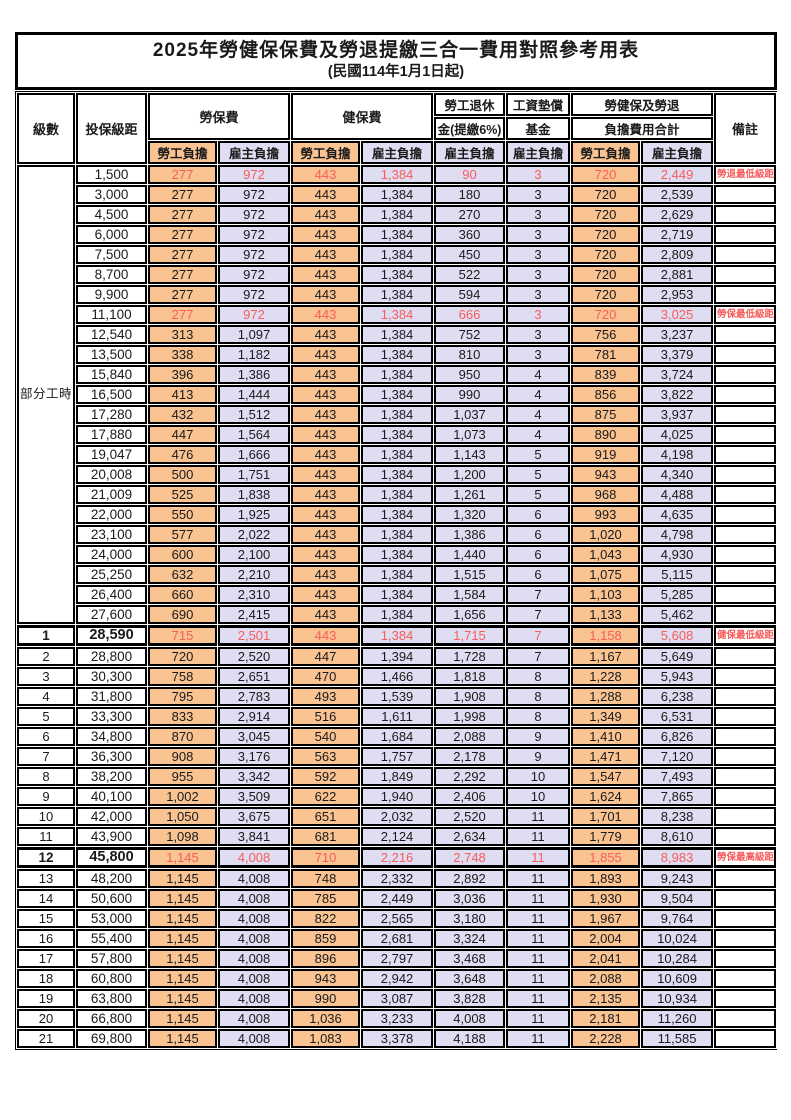 This screenshot has height=1120, width=791. What do you see at coordinates (182, 676) in the screenshot?
I see `labor-insurance-employee-cell: 758` at bounding box center [182, 676].